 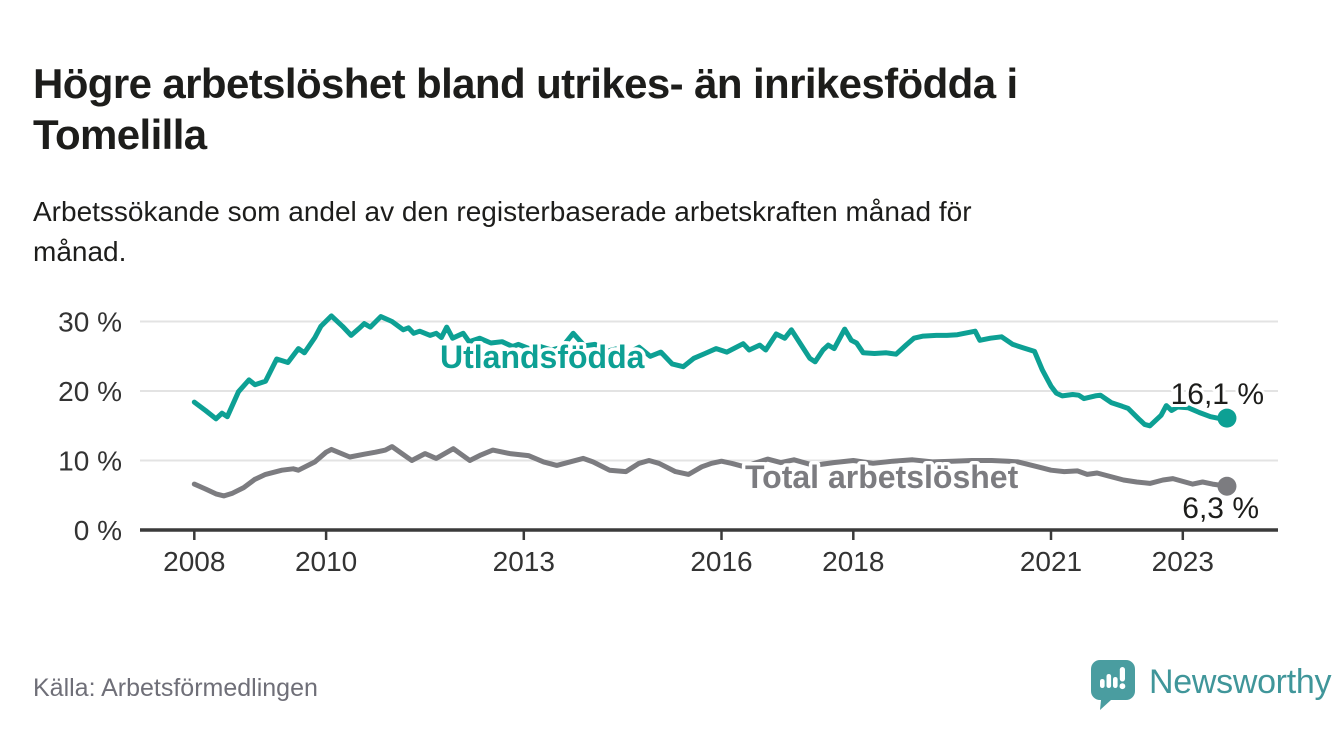 I want to click on series-label-utlandsfodda: Utlandsfödda, so click(x=542, y=357).